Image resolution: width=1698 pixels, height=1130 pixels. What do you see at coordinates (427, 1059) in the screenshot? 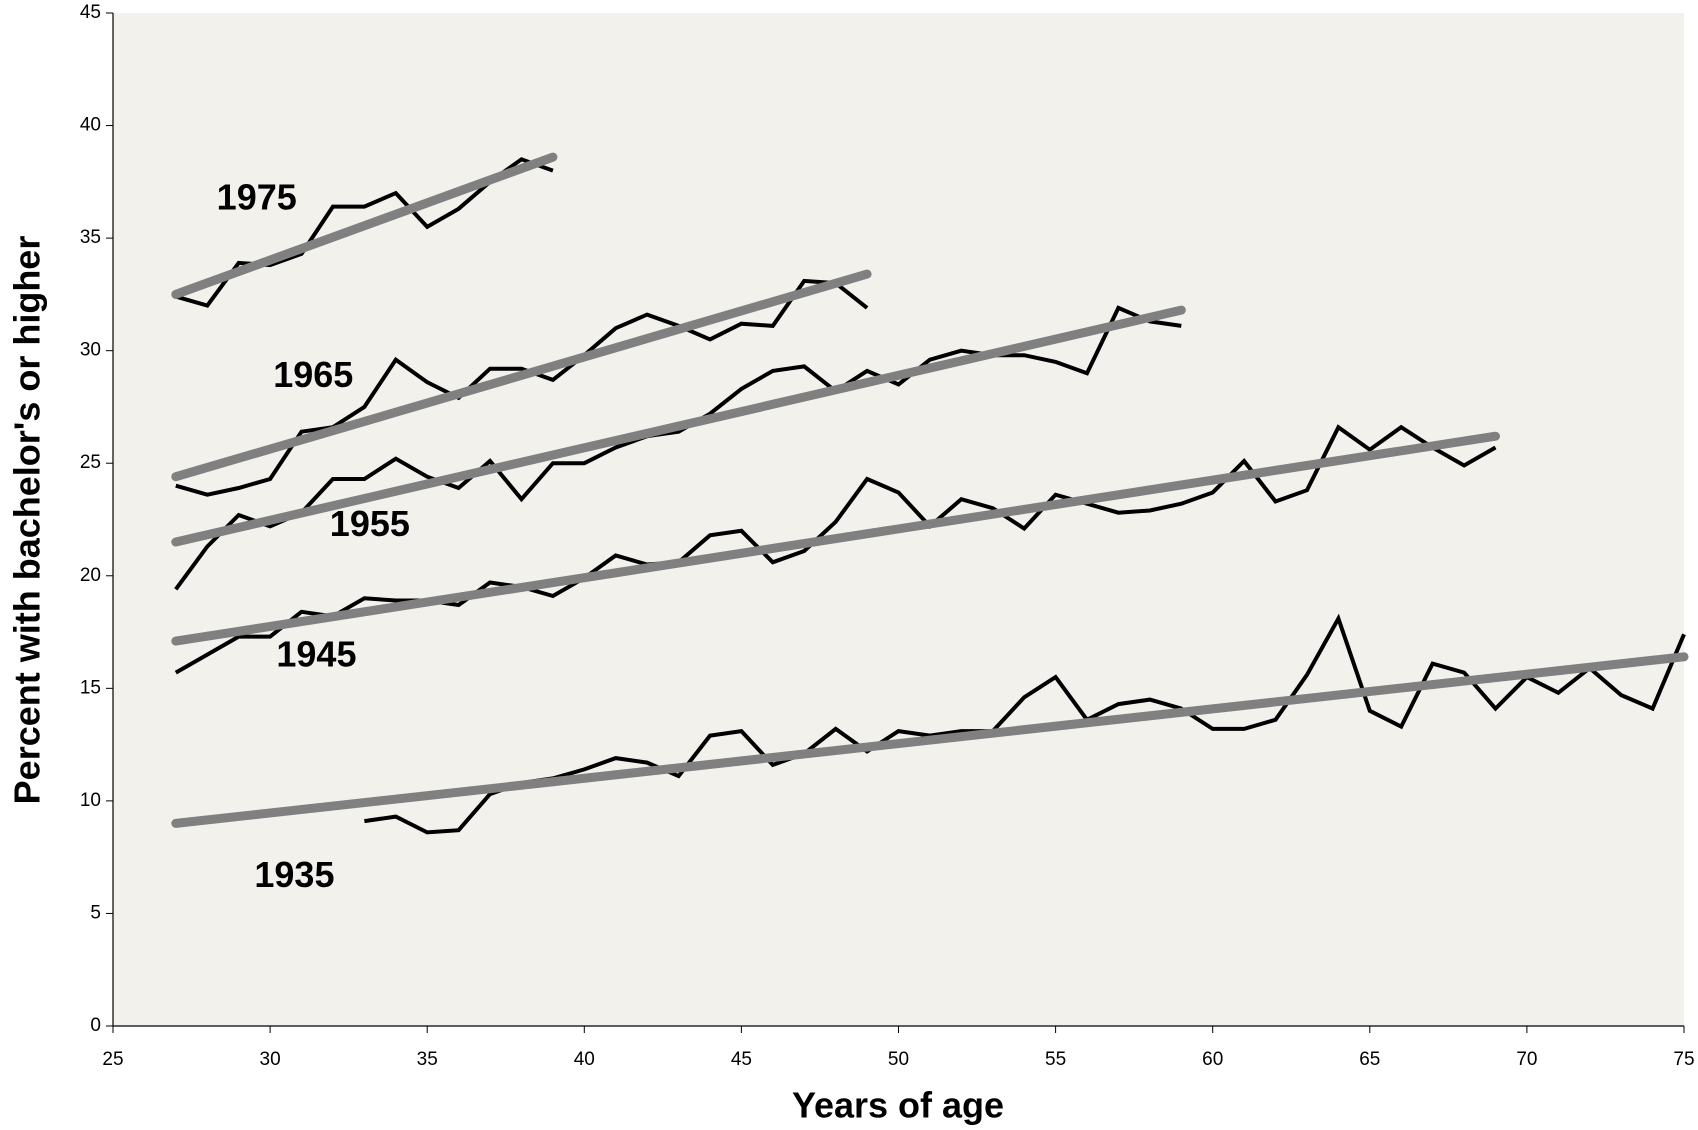
I see `x-tick-label: 35` at bounding box center [427, 1059].